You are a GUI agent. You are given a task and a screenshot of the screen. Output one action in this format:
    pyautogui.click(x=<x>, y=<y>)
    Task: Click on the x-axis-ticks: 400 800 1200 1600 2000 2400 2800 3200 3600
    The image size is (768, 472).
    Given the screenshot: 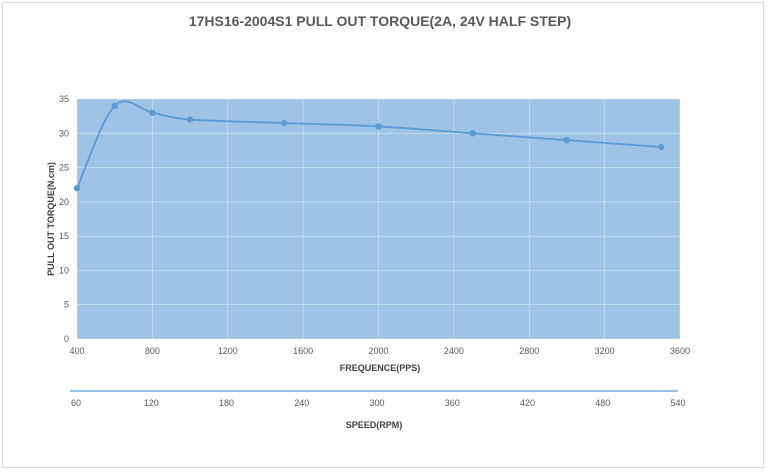 What is the action you would take?
    pyautogui.click(x=379, y=351)
    